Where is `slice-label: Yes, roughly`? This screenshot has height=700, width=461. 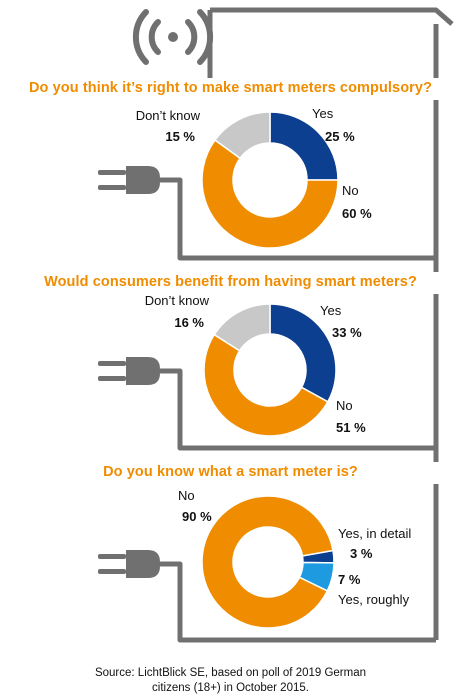
slice-label: Yes, roughly is located at coordinates (374, 599).